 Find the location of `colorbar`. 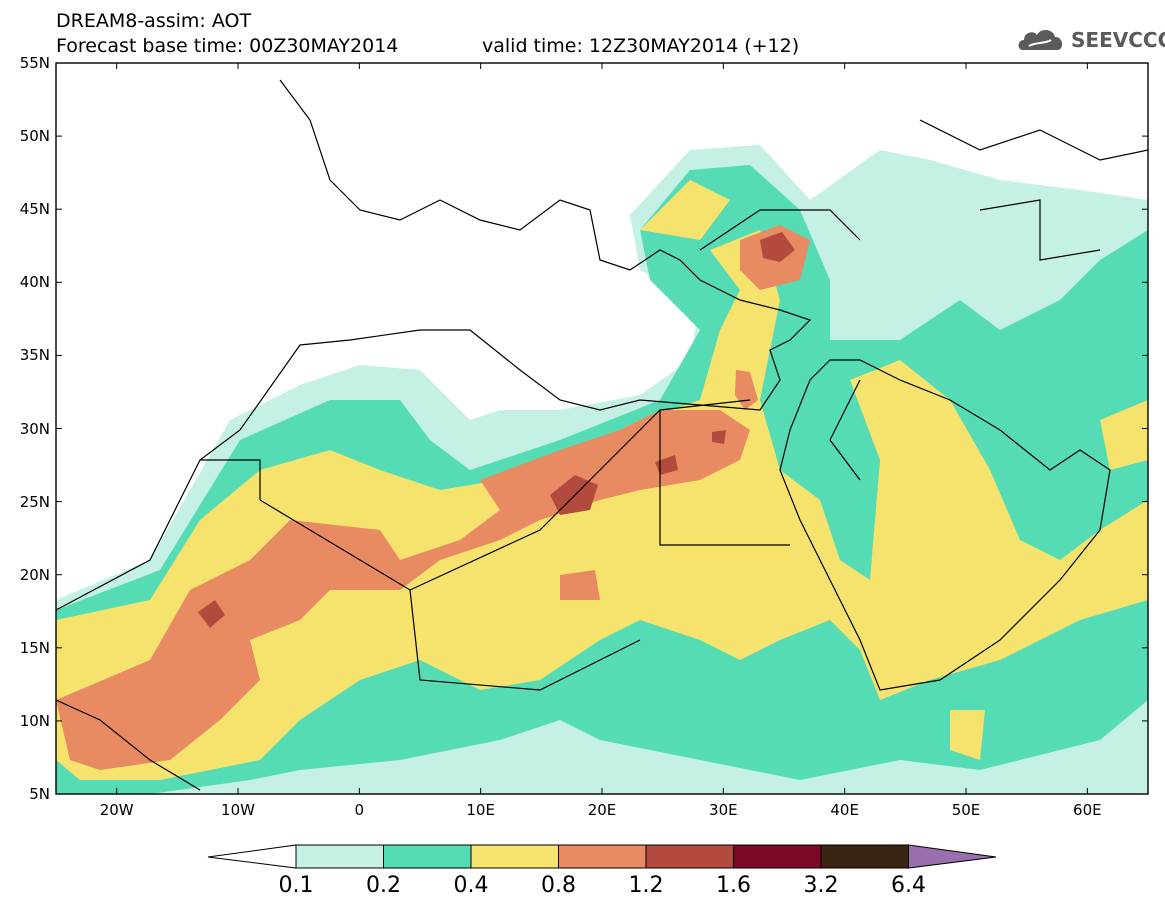

colorbar is located at coordinates (602, 856).